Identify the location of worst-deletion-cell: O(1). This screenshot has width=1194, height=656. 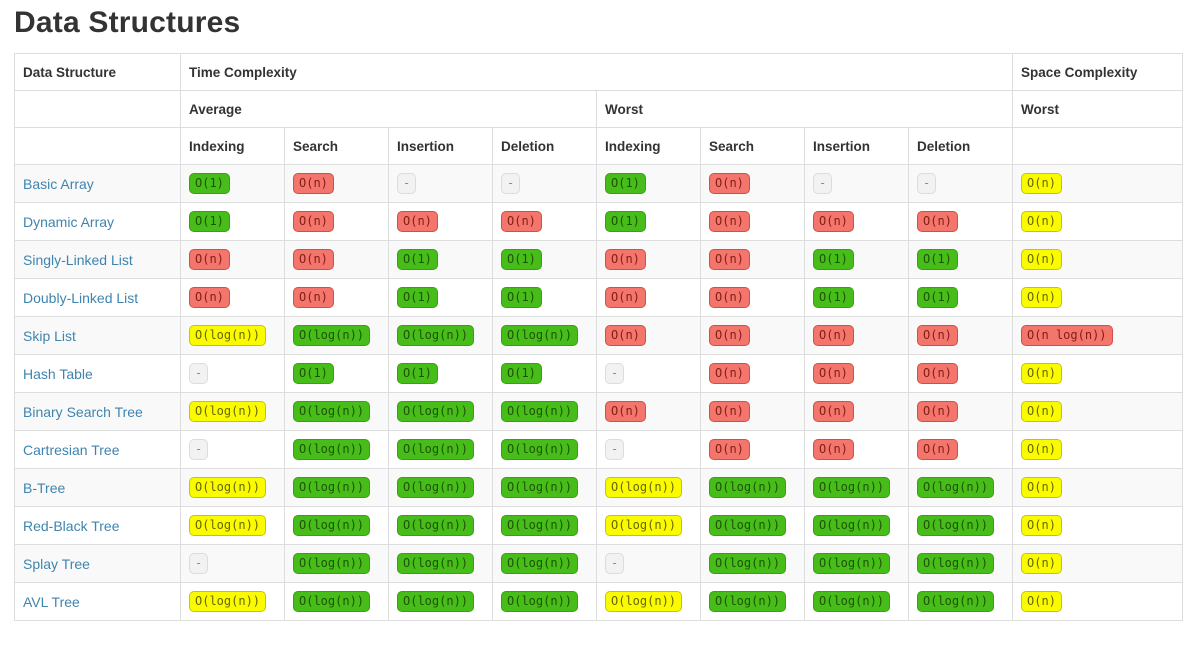
(960, 259).